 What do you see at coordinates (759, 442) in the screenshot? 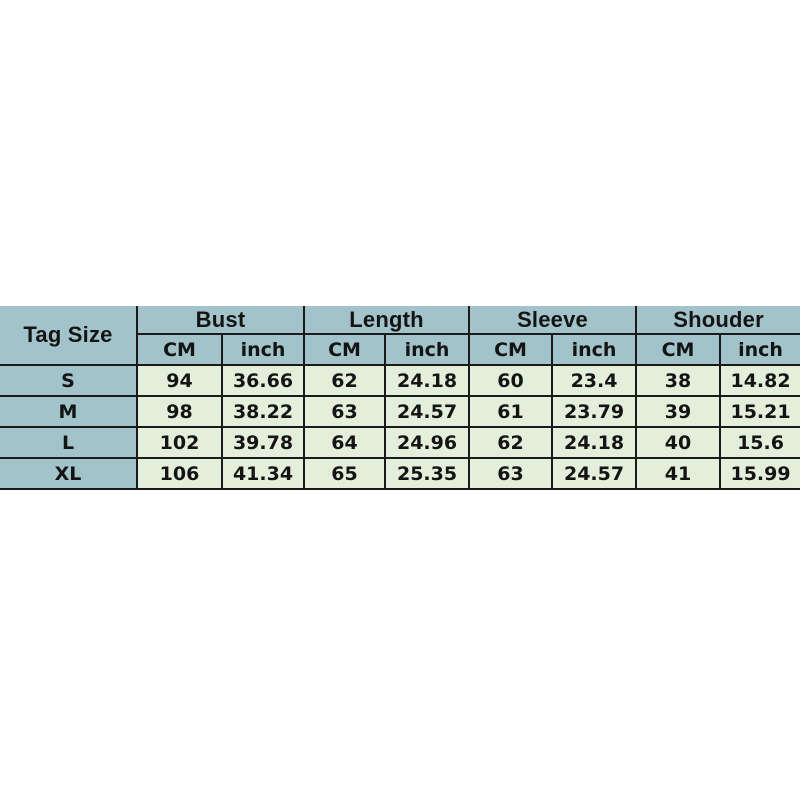
I see `value-cell: 15.6` at bounding box center [759, 442].